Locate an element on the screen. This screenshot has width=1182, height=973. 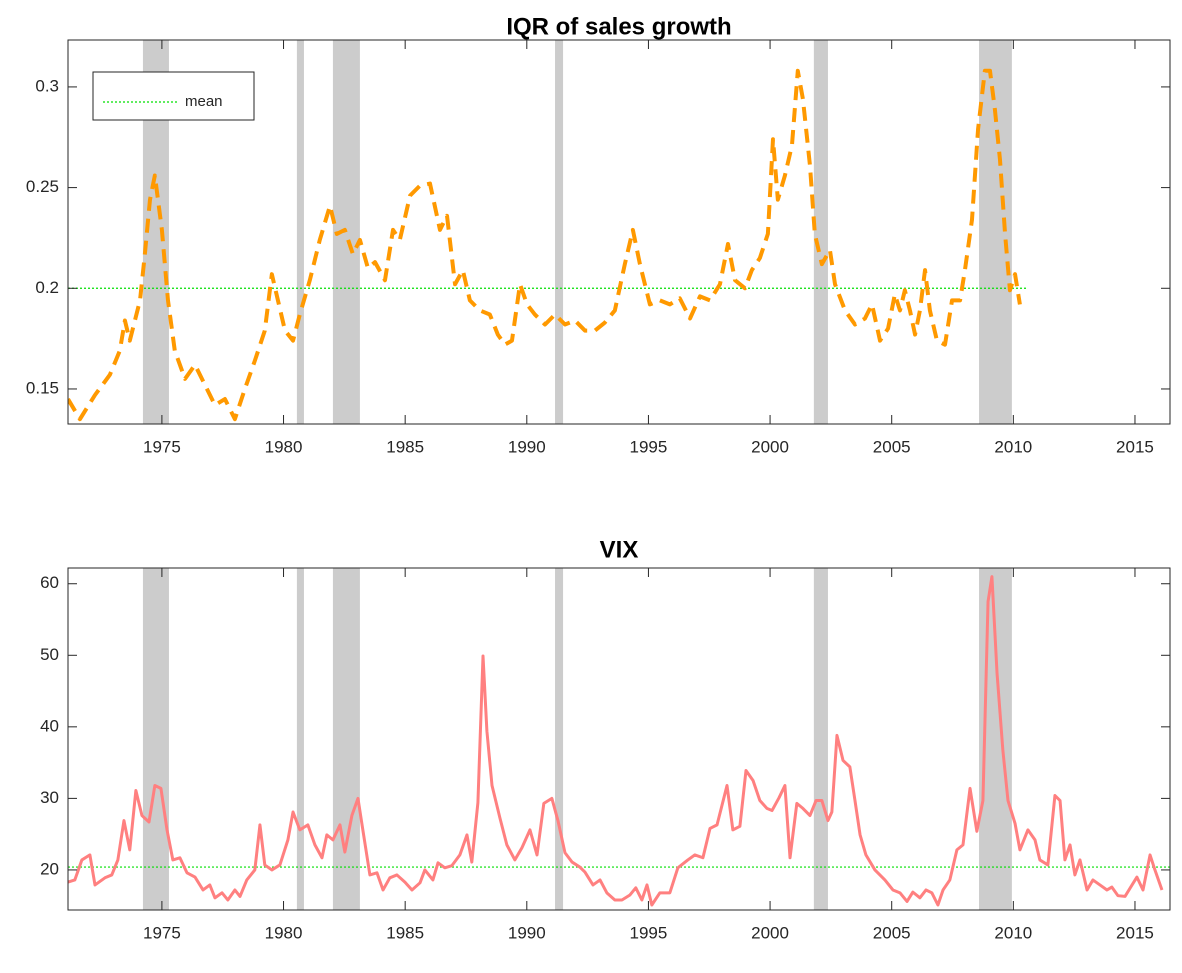
y-tick-label: 30 is located at coordinates (49, 797).